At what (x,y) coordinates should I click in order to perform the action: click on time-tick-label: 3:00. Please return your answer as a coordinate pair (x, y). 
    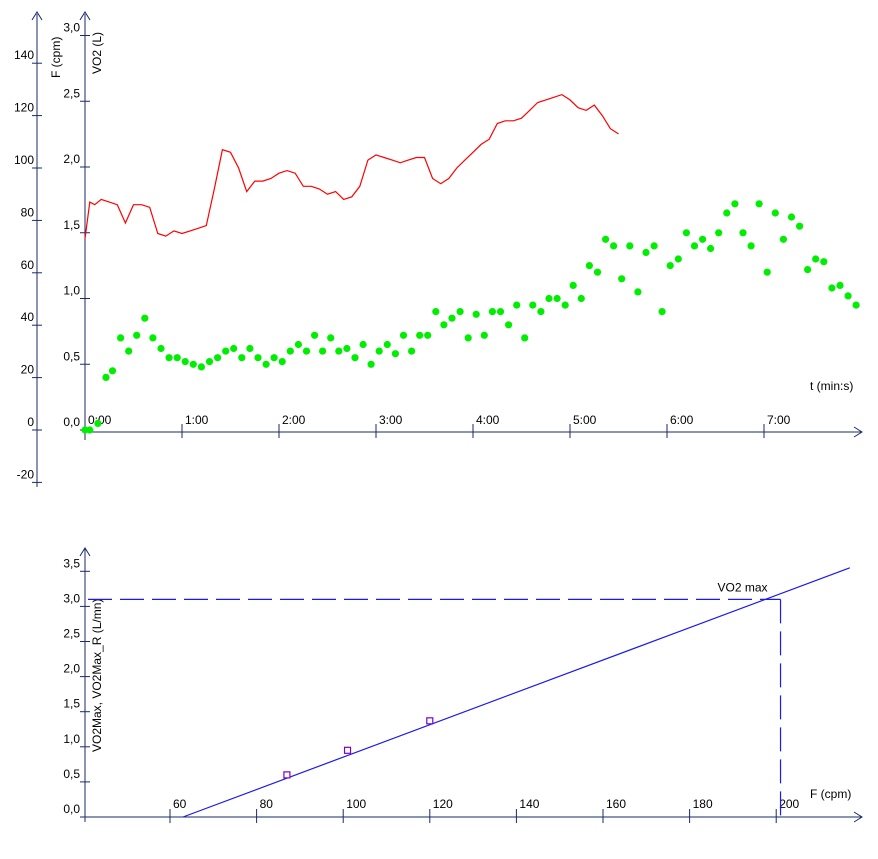
    Looking at the image, I should click on (391, 420).